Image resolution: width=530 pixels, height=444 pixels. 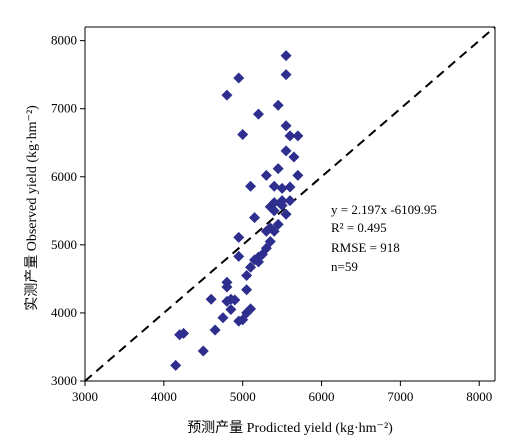 I want to click on y-tick-label: 4000, so click(x=64, y=312).